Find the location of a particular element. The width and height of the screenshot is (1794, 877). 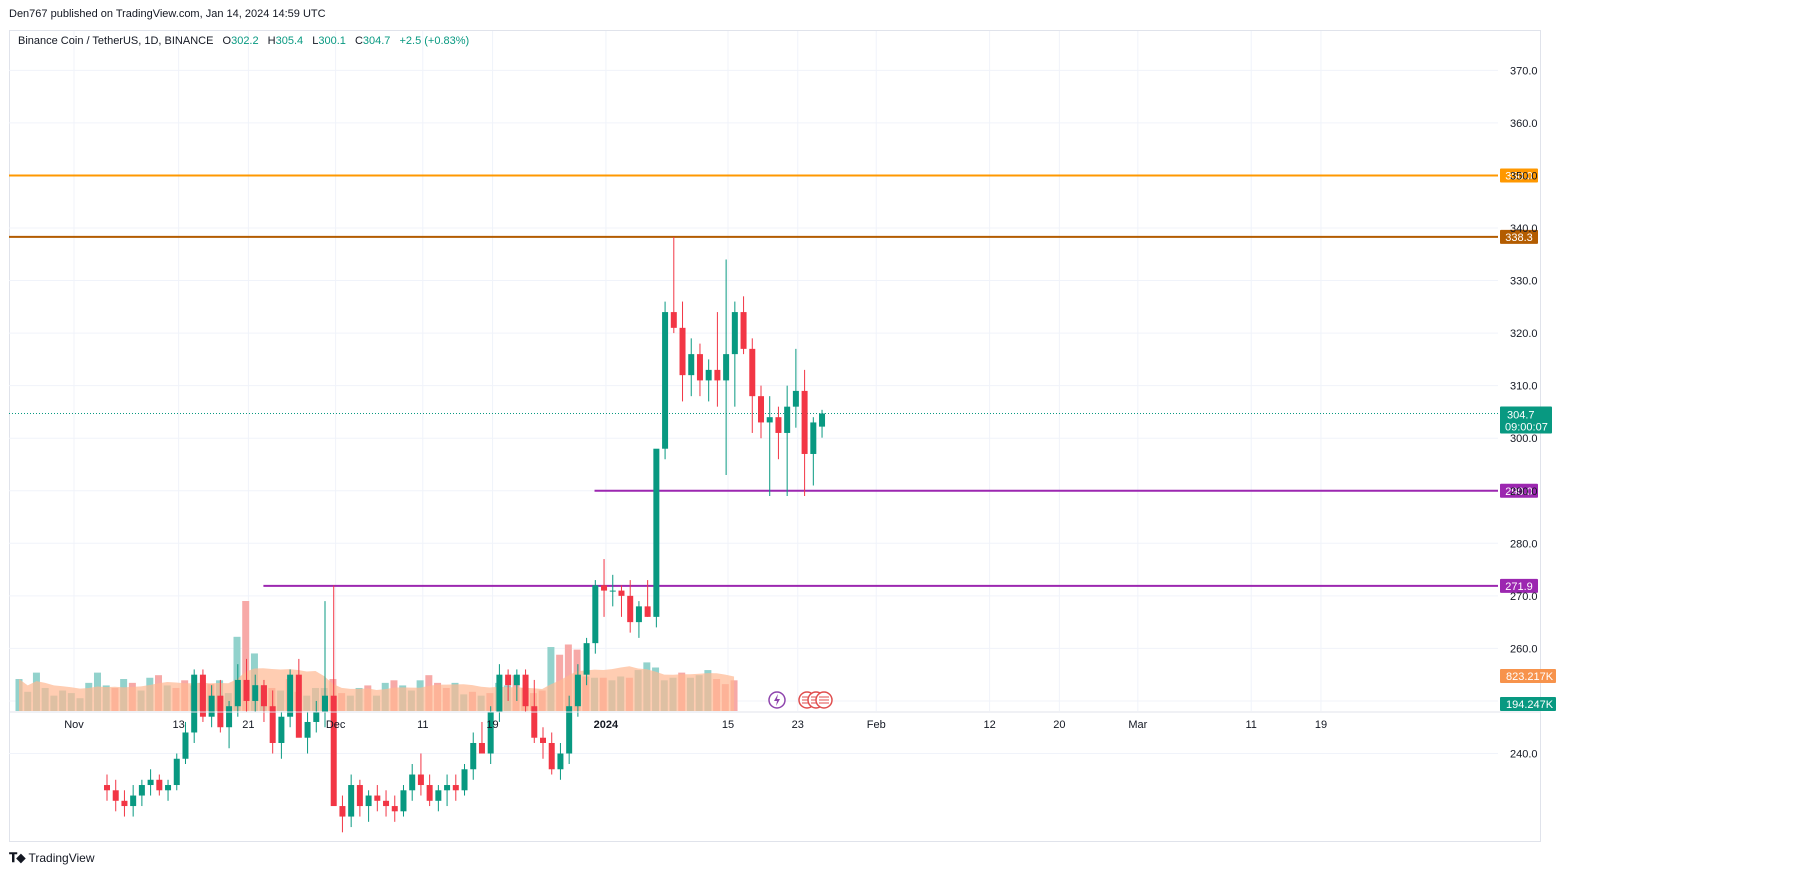

y-tick-label: 240.0 is located at coordinates (1524, 755).